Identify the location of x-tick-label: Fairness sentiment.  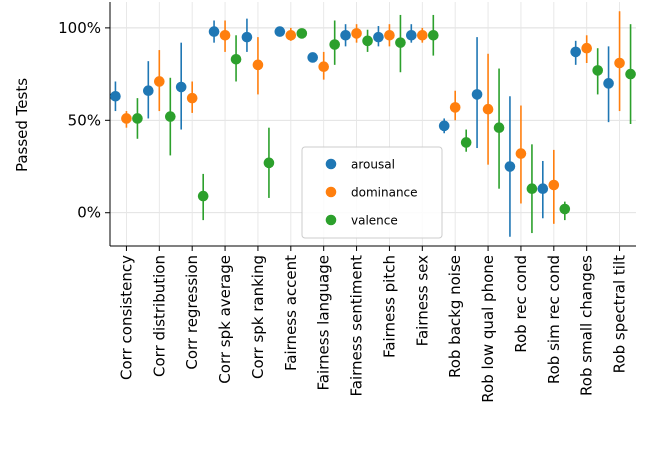
(357, 326).